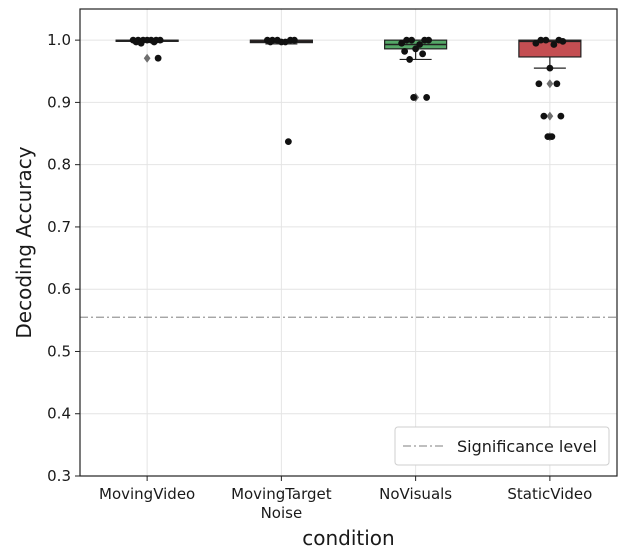 The width and height of the screenshot is (618, 550). I want to click on legend: Significance level, so click(502, 446).